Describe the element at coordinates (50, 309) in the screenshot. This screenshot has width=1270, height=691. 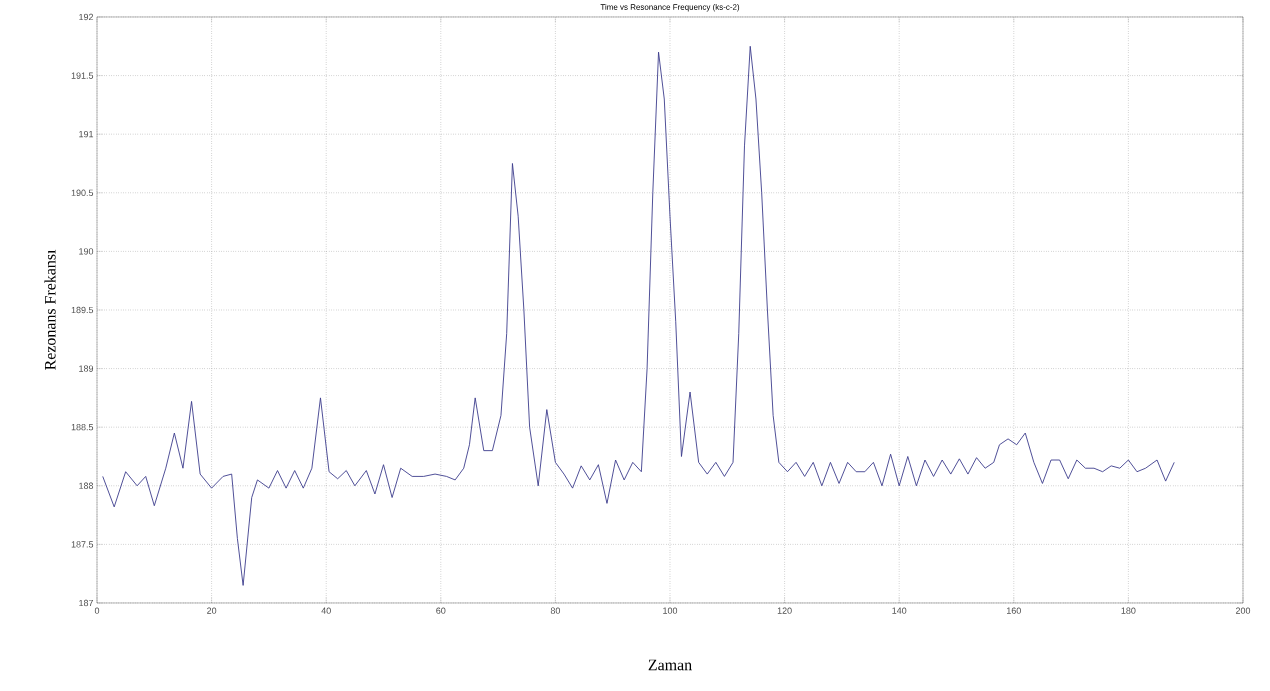
I see `y-axis-title: Rezonans Frekansı` at that location.